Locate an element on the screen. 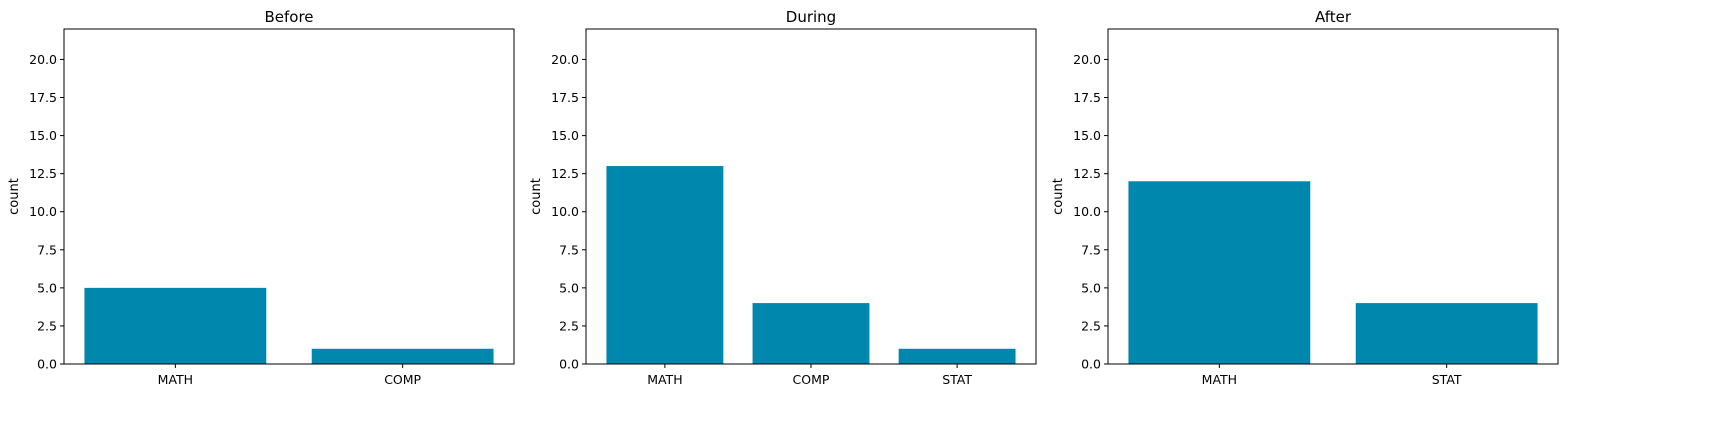  chart-title: After is located at coordinates (1333, 17).